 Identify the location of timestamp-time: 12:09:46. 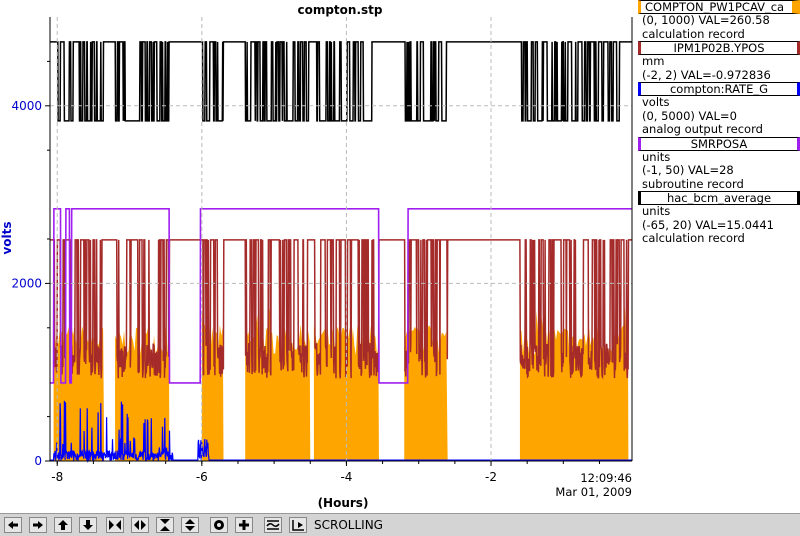
(606, 478).